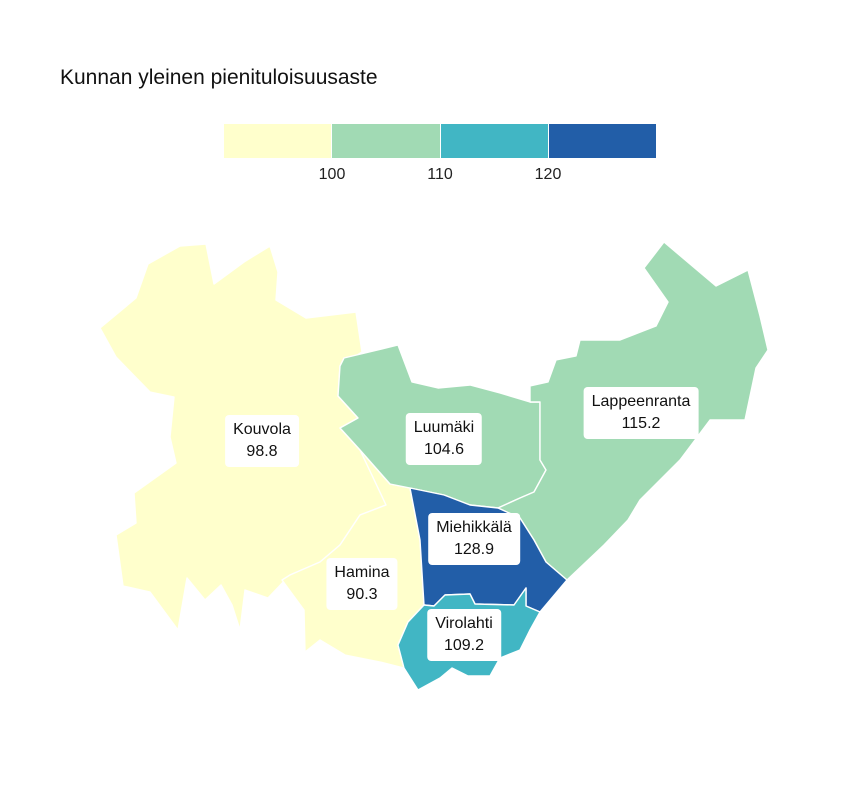  Describe the element at coordinates (464, 635) in the screenshot. I see `label-virolahti: Virolahti 109.2` at that location.